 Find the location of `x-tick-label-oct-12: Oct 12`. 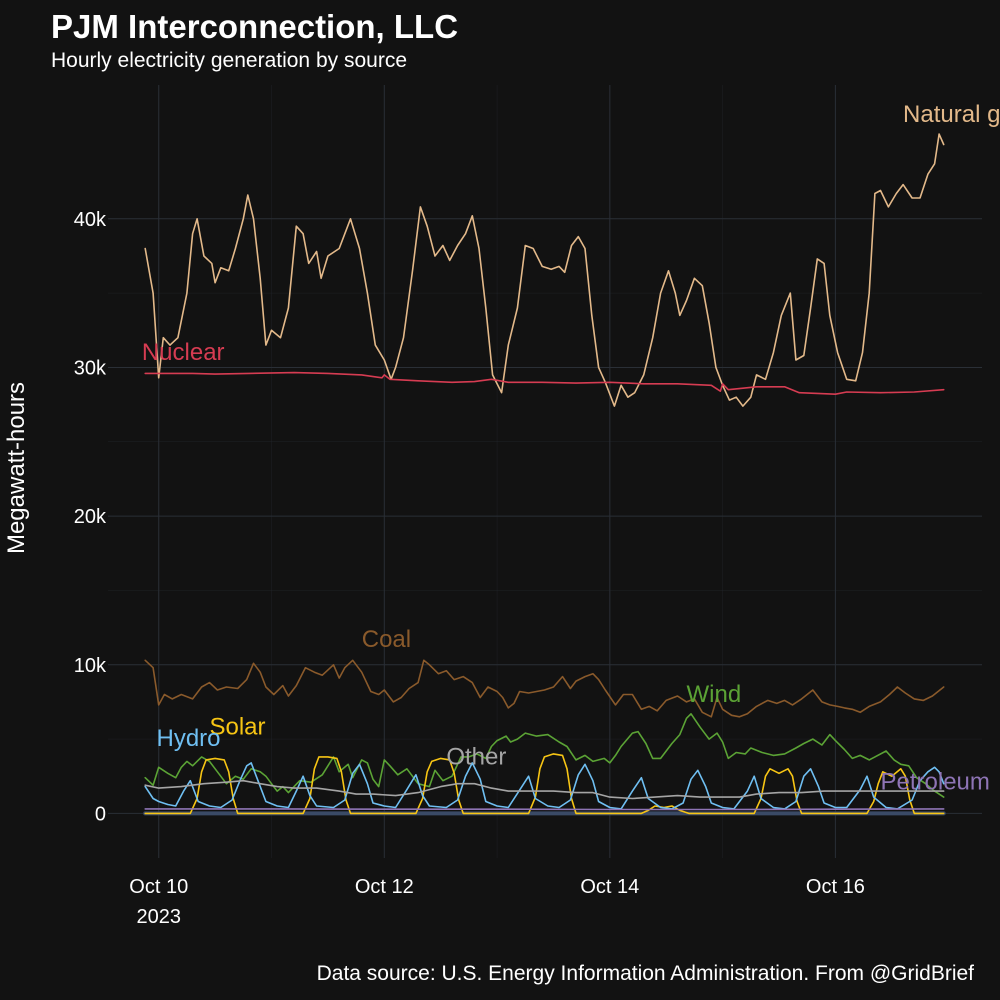

x-tick-label-oct-12: Oct 12 is located at coordinates (384, 887).